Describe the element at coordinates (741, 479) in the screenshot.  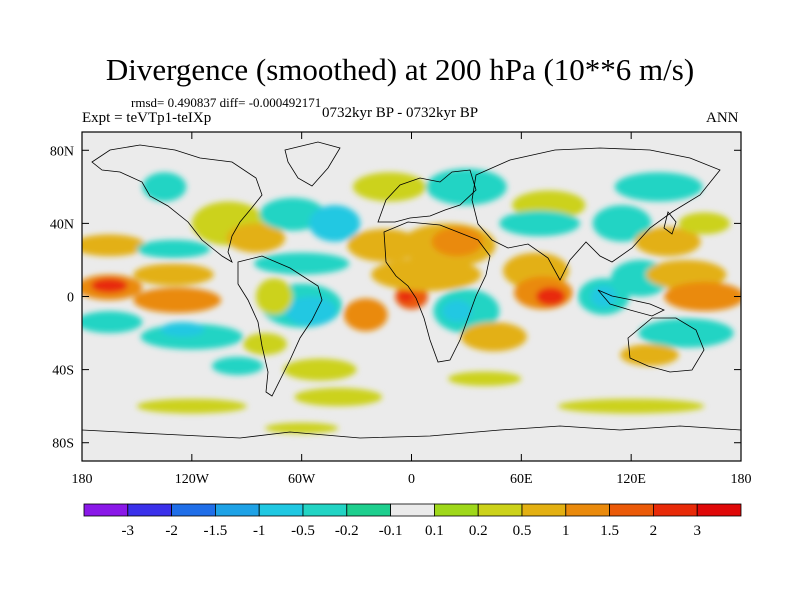
I see `x-tick-label-6: 180` at that location.